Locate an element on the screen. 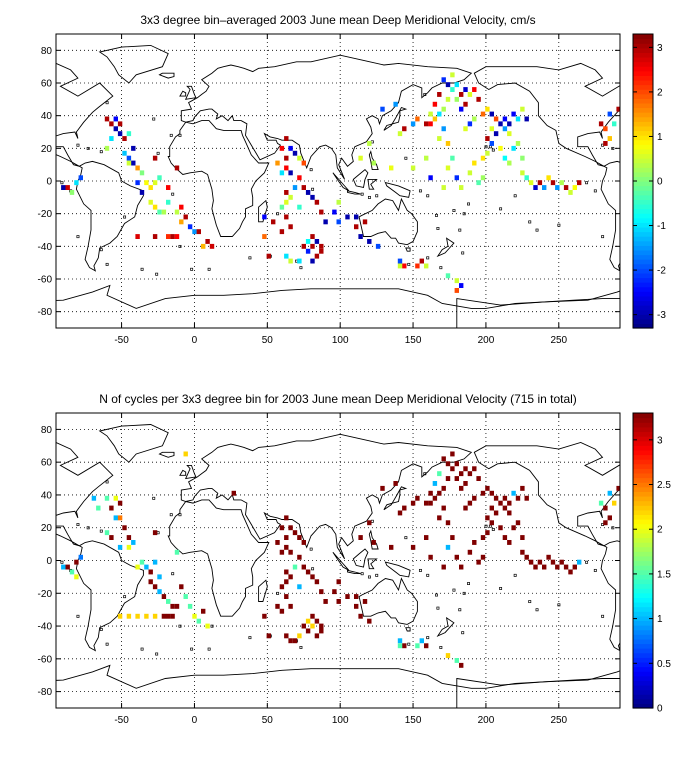 This screenshot has height=760, width=696. colorbar: 3 2.5 2 1.5 1 0.5 0 is located at coordinates (651, 563).